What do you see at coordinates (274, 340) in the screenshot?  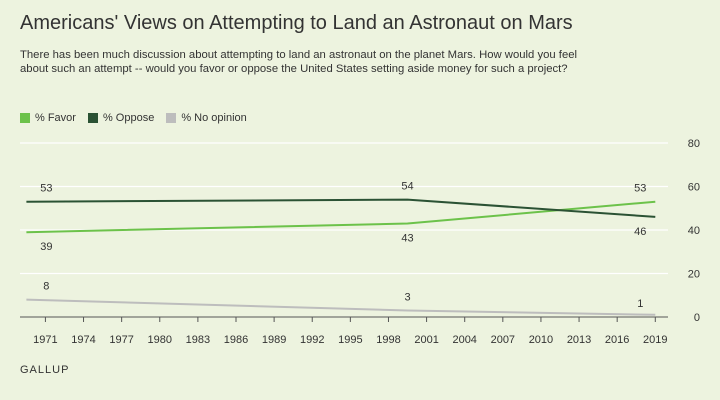 I see `x-tick-label: 1989` at bounding box center [274, 340].